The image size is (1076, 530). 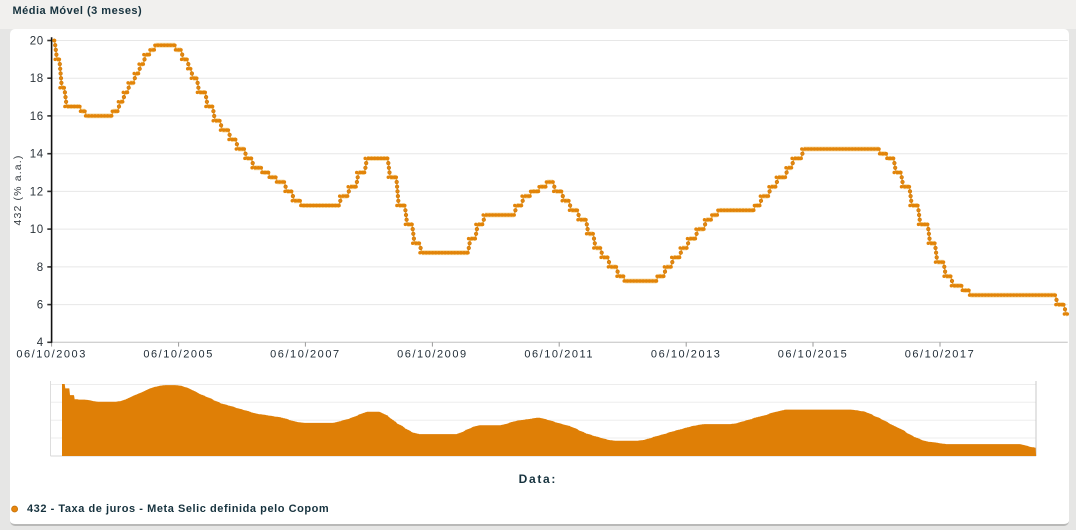 I want to click on svg-text: 4, so click(x=40, y=343).